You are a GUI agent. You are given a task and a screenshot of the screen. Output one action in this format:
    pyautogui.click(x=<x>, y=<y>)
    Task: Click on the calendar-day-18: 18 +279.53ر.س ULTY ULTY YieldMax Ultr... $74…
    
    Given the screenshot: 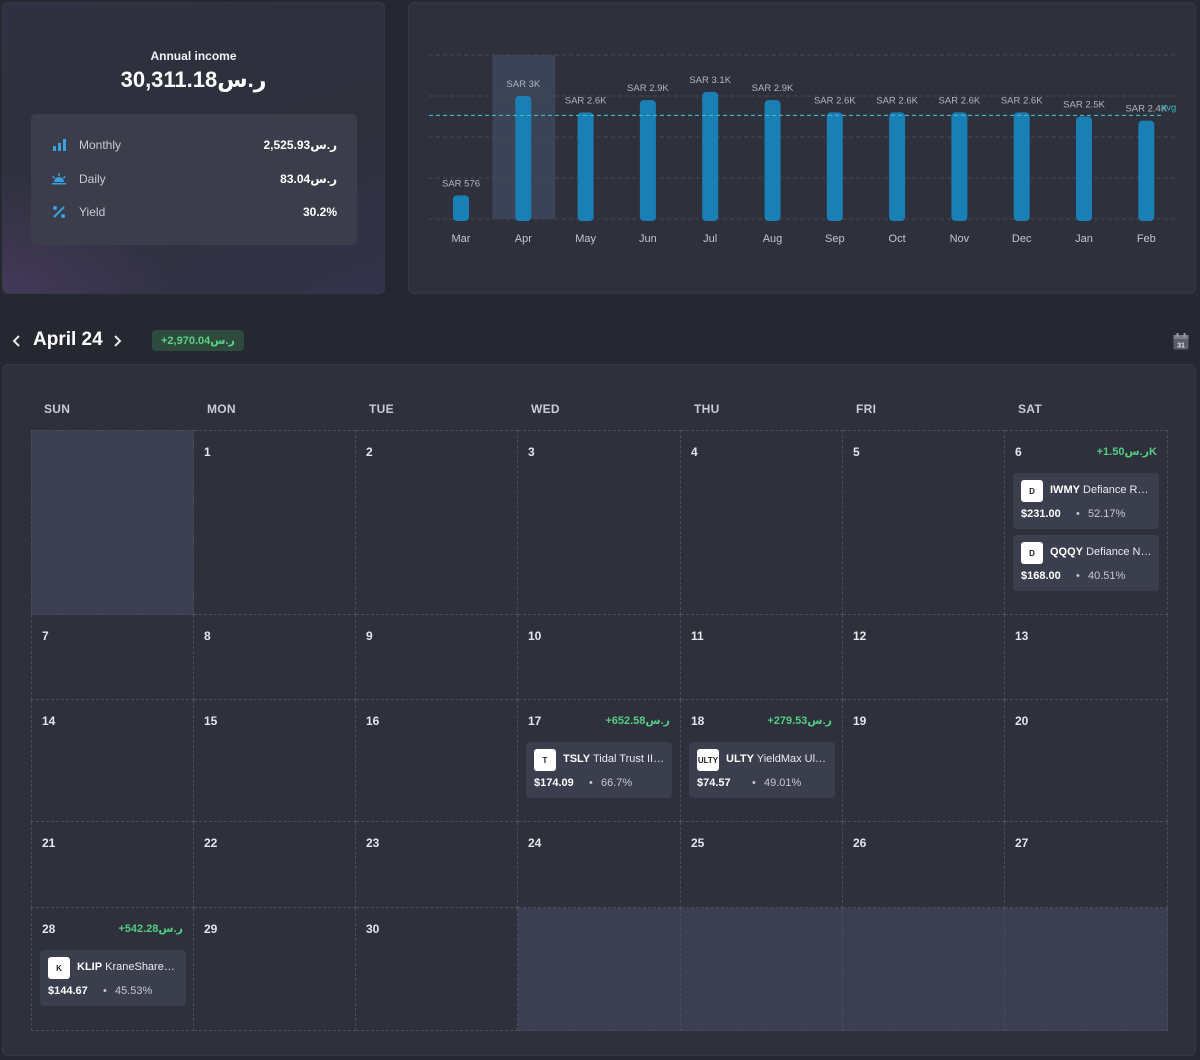 What is the action you would take?
    pyautogui.click(x=762, y=761)
    